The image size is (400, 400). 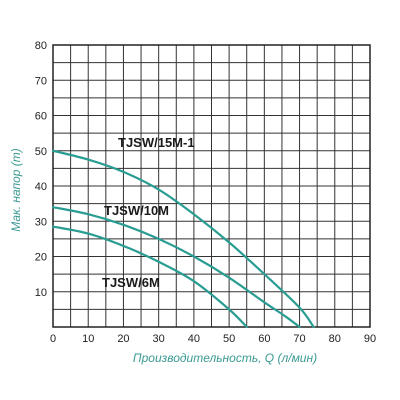 I want to click on y-tick-label: 50, so click(x=41, y=152).